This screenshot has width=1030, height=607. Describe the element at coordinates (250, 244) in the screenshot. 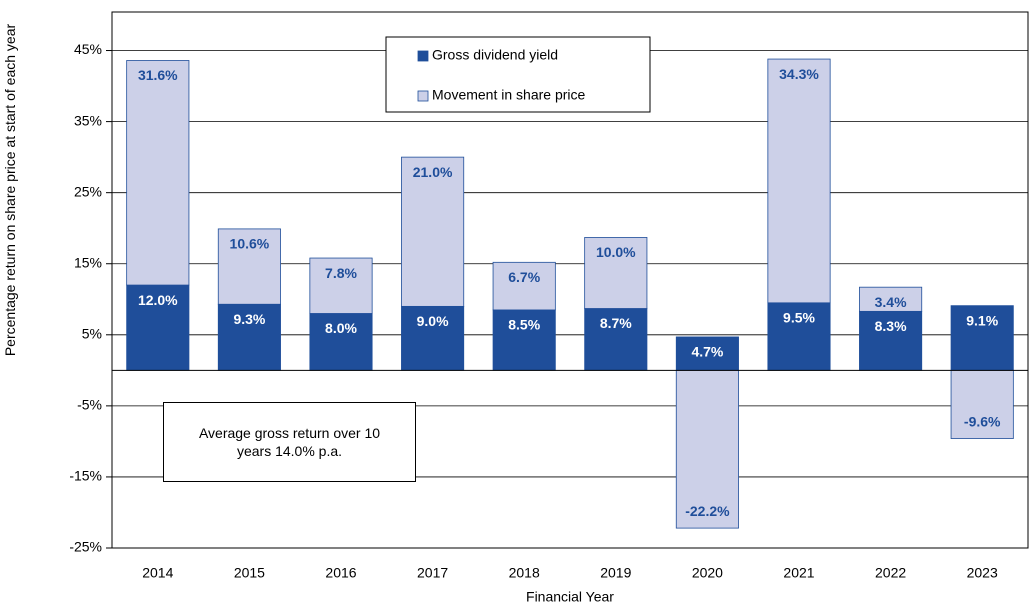

I see `value-label: 10.6%` at that location.